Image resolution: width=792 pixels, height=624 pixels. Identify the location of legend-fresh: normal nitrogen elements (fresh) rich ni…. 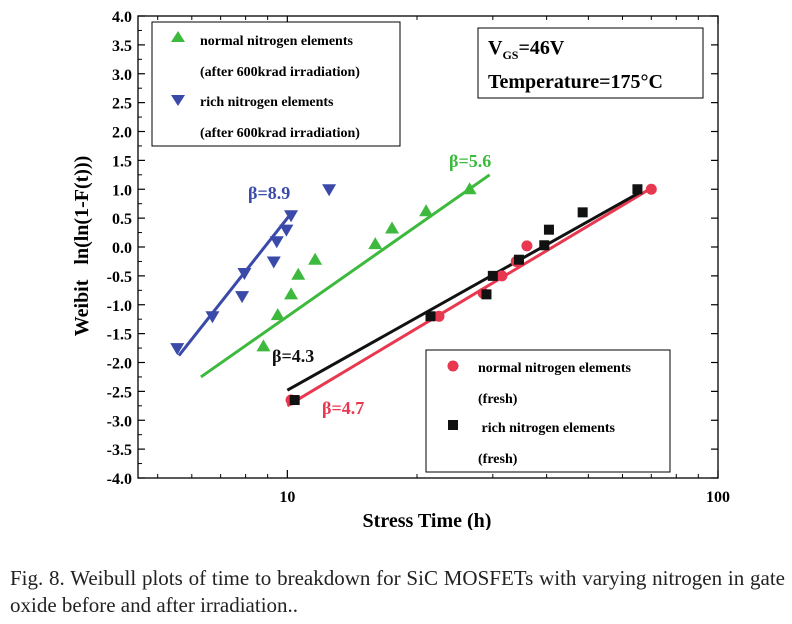
(548, 411).